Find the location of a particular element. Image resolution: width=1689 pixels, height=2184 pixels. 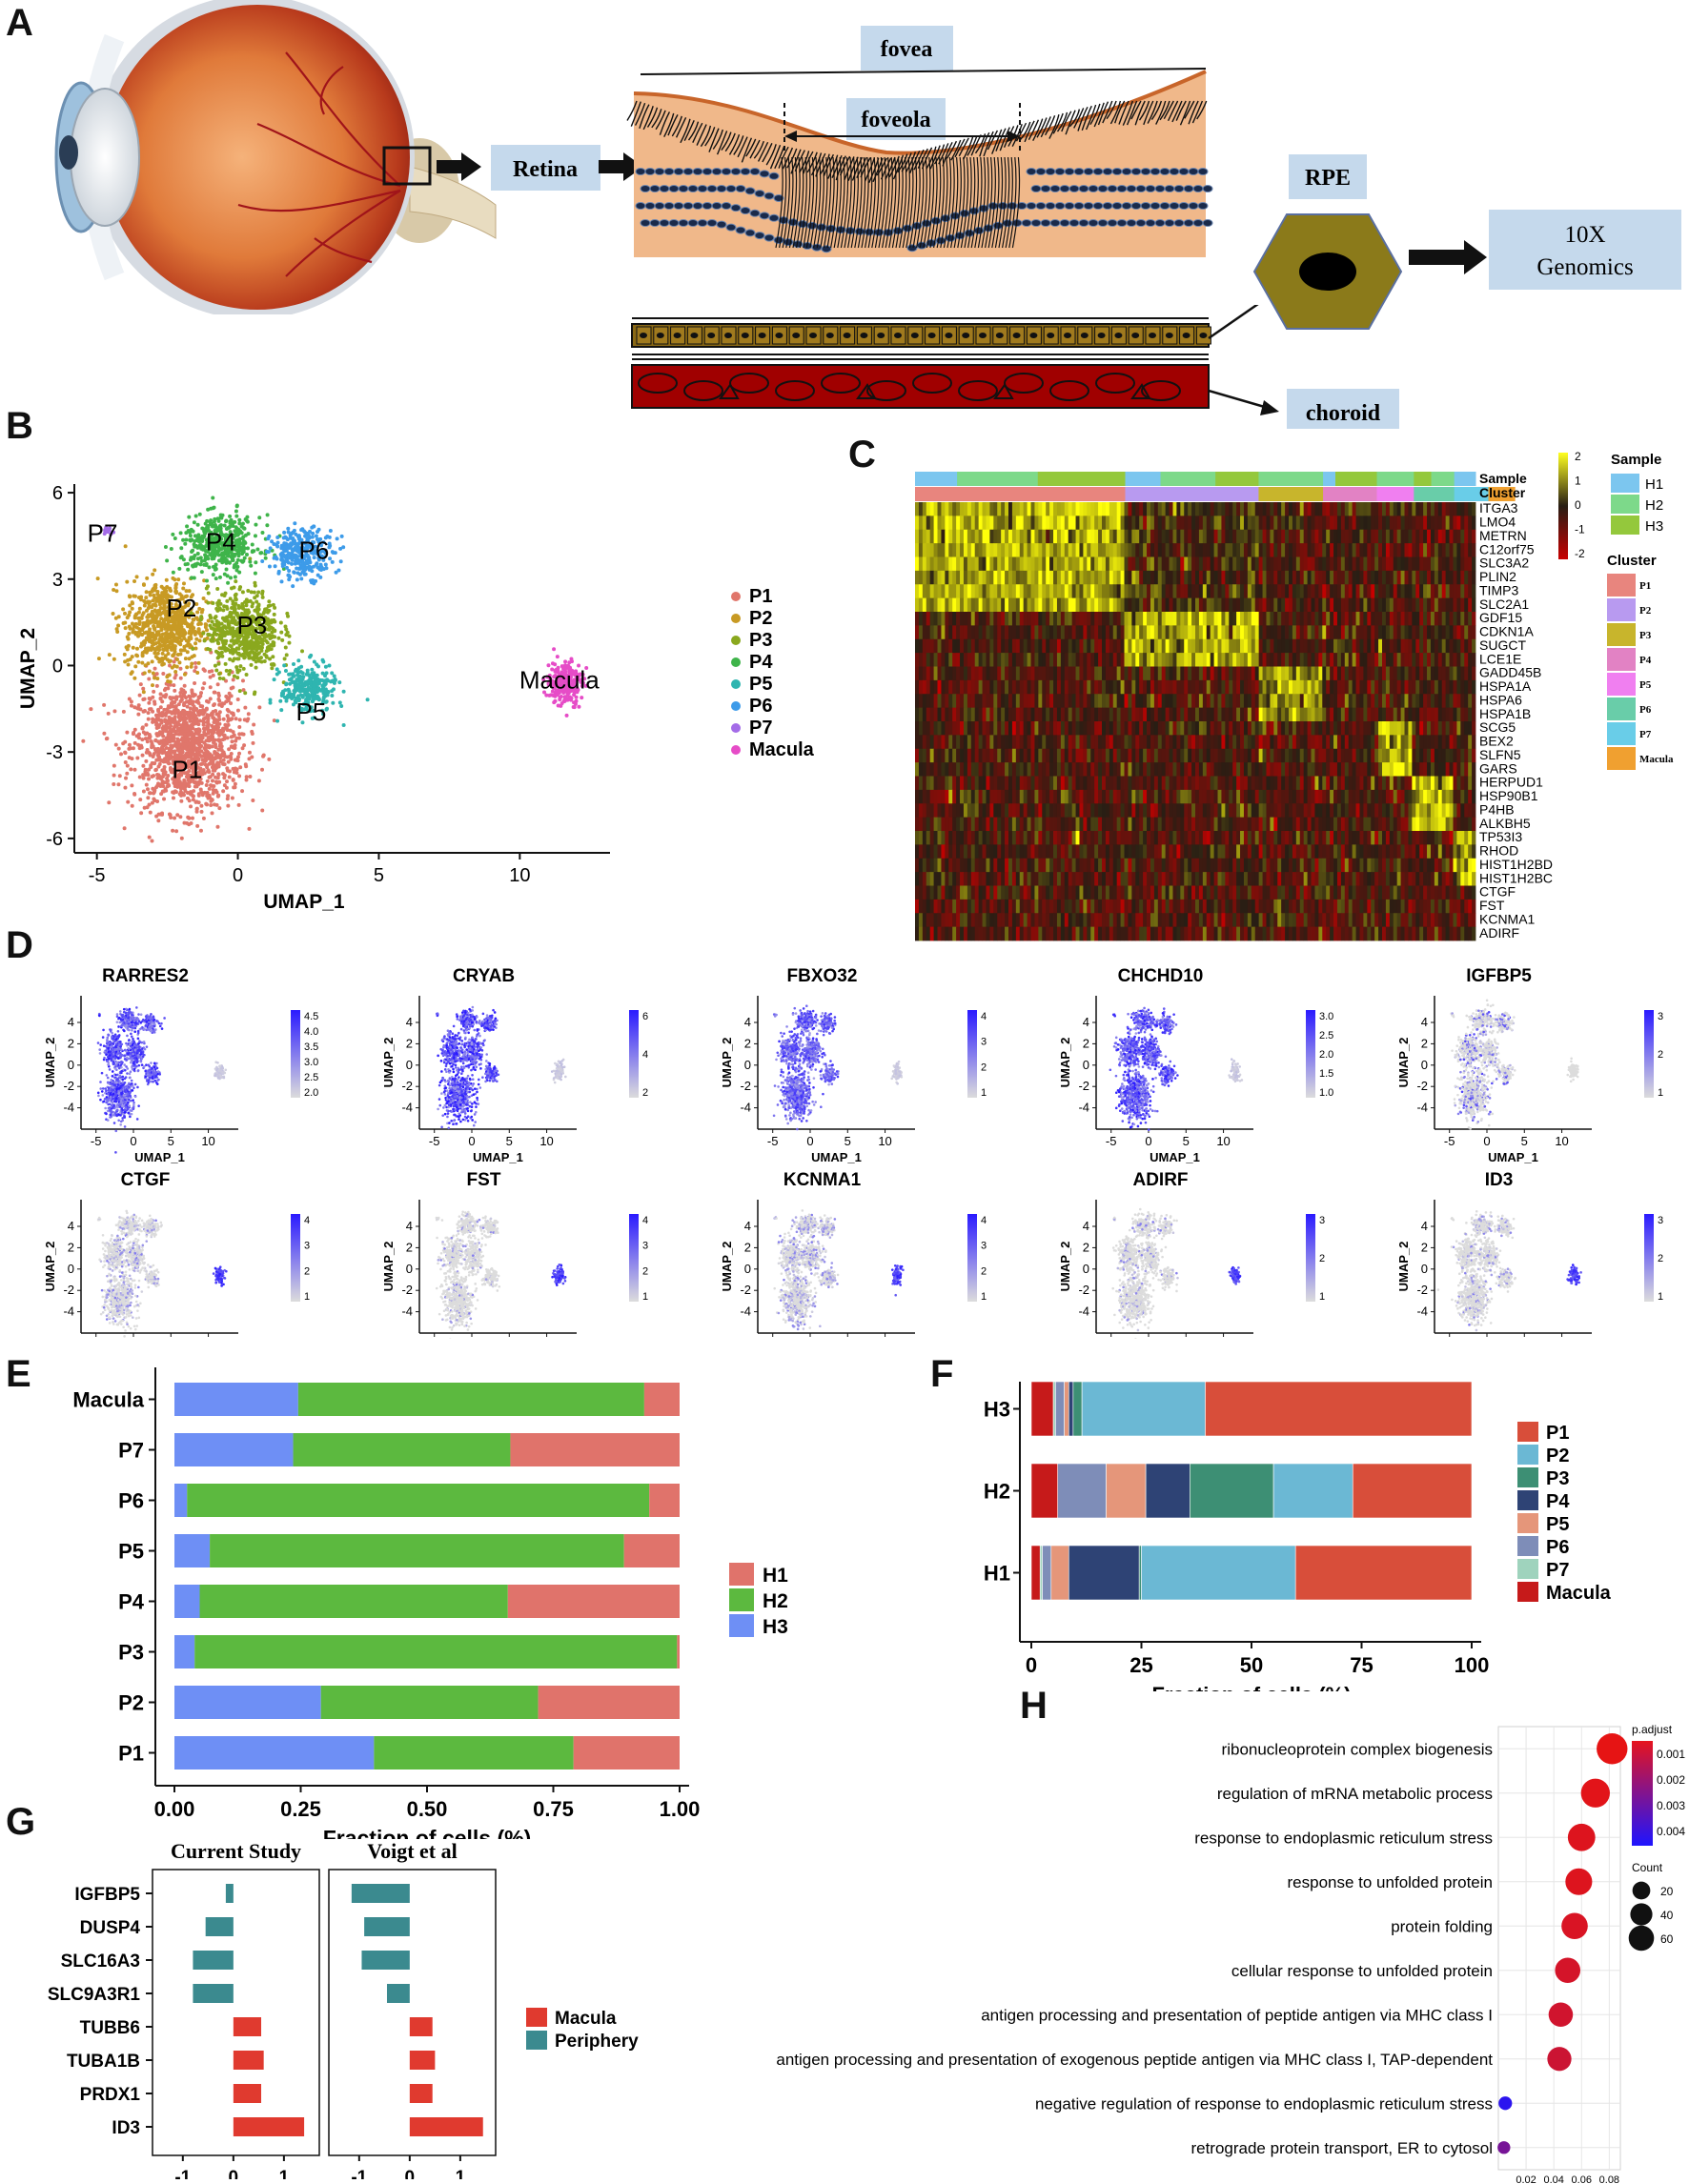

umap-legend-label: P1 is located at coordinates (760, 596).